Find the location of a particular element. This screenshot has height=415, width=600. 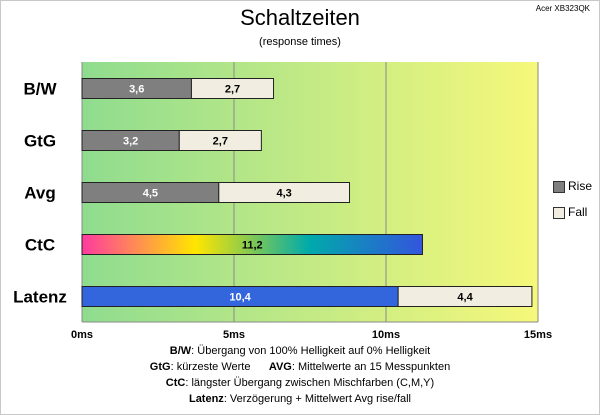

legend-rise-label: Rise is located at coordinates (580, 186).